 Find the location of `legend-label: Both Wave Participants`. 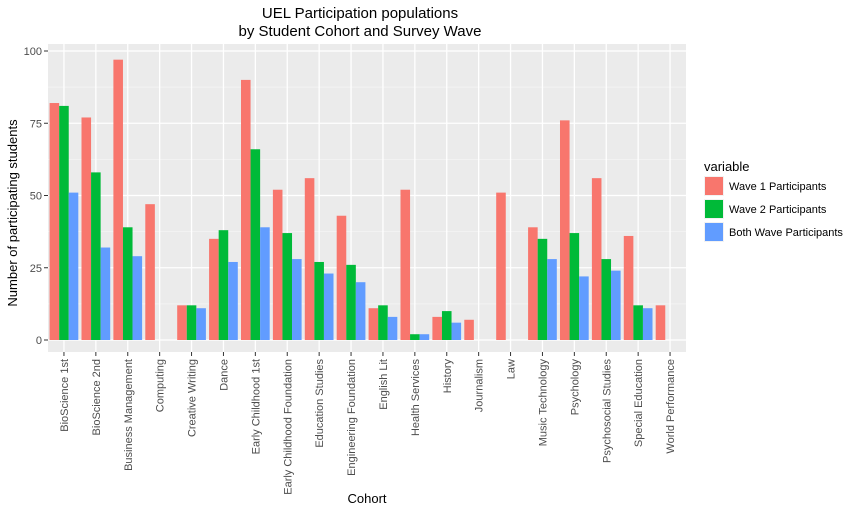

legend-label: Both Wave Participants is located at coordinates (786, 233).